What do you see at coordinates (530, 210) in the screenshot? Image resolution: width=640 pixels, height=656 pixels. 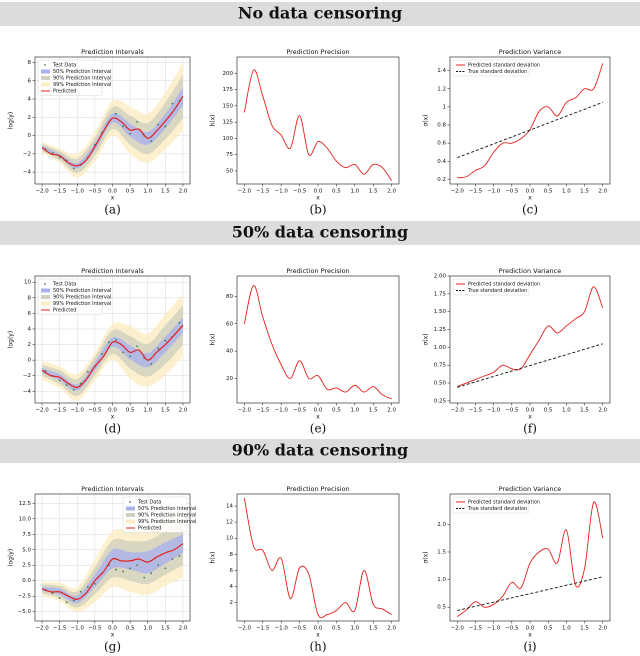 I see `caption: (c)` at bounding box center [530, 210].